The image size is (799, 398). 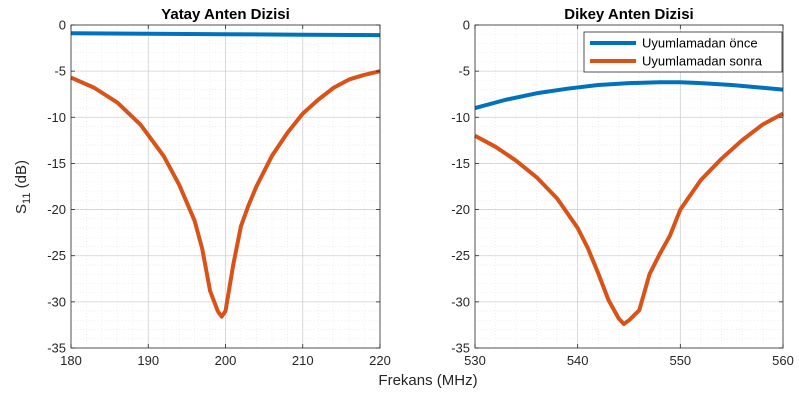 I want to click on y-axis-label-main: S, so click(x=21, y=209).